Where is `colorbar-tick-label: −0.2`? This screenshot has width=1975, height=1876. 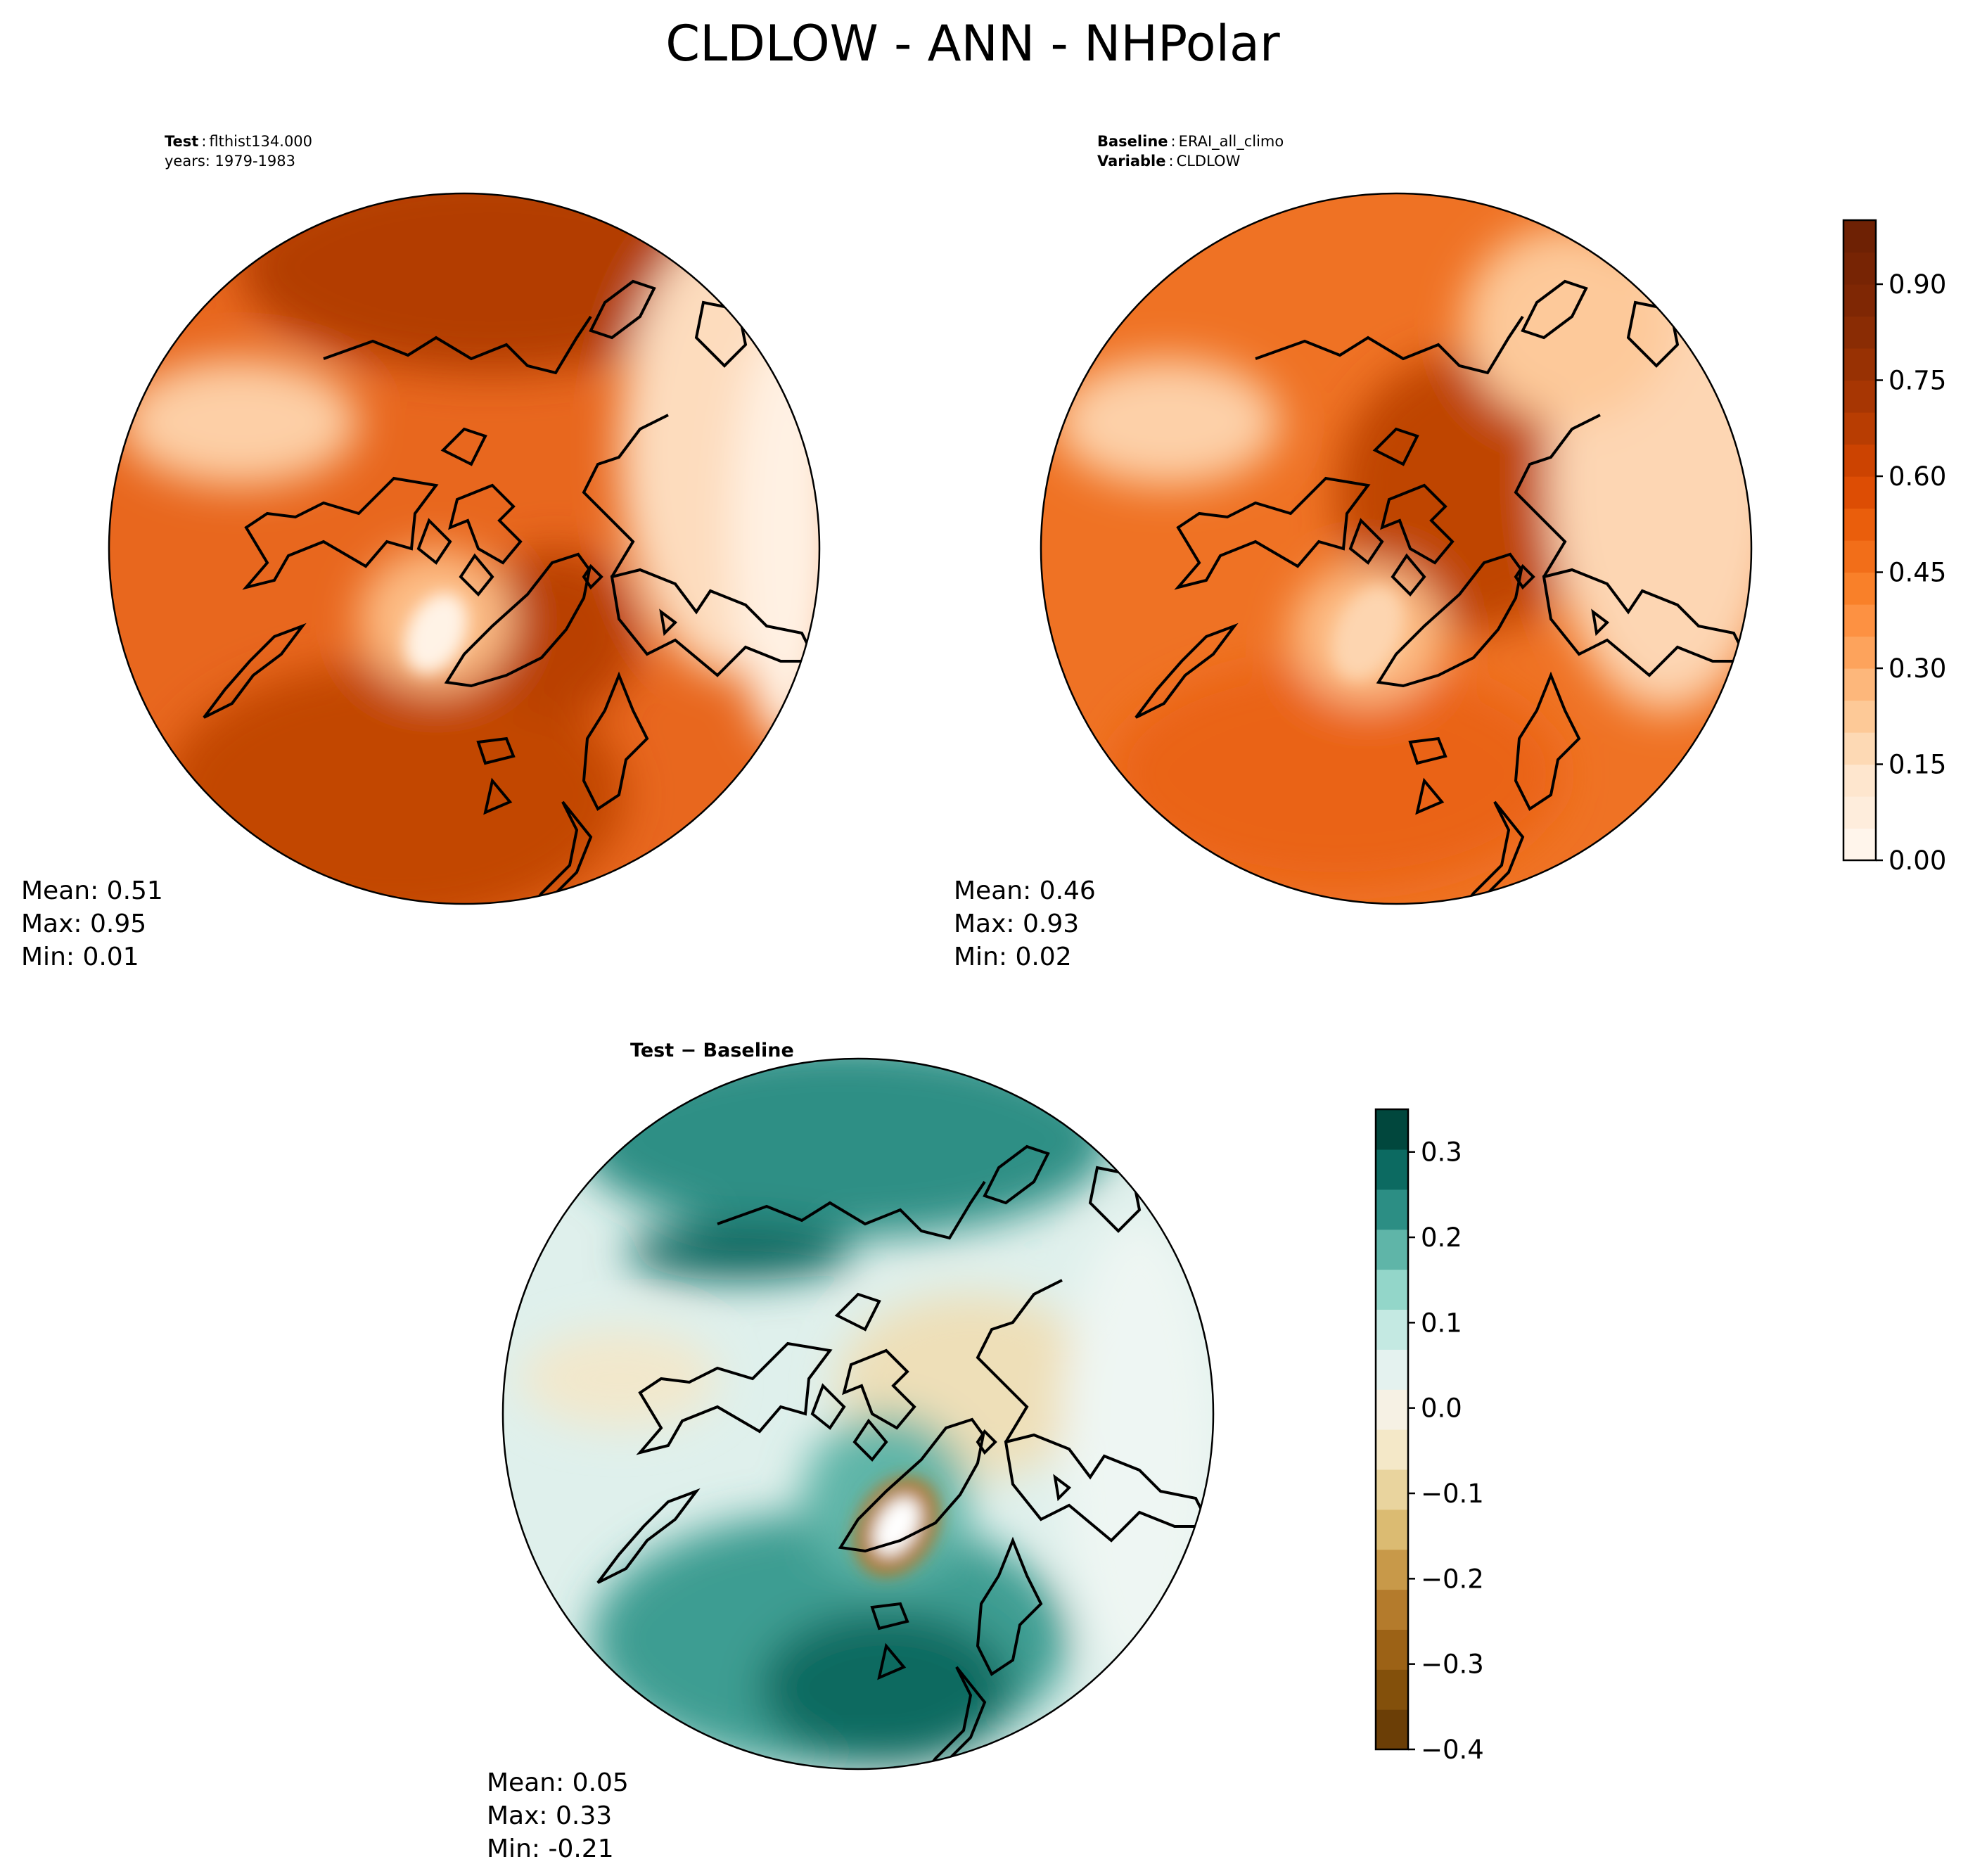 colorbar-tick-label: −0.2 is located at coordinates (1452, 1579).